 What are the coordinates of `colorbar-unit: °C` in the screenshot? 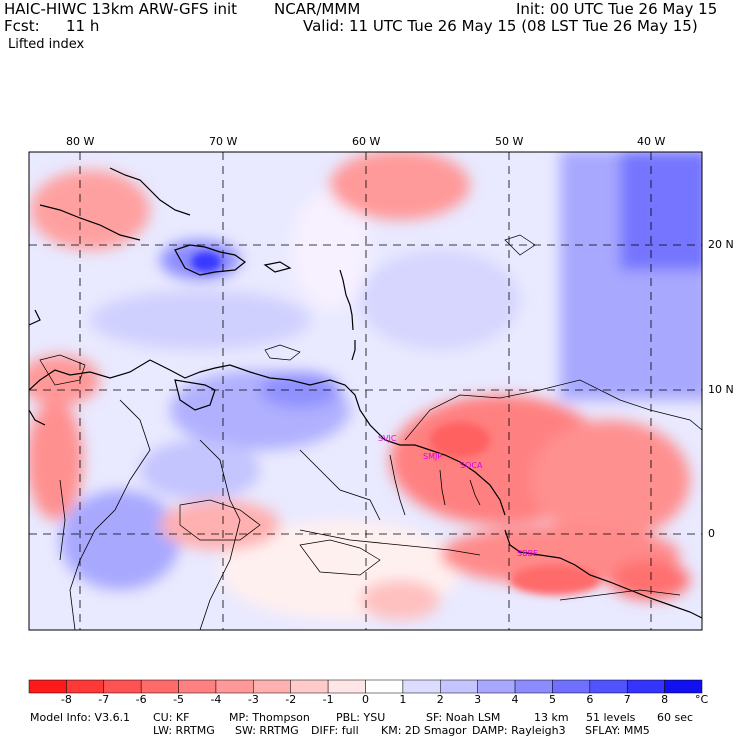 It's located at (702, 699).